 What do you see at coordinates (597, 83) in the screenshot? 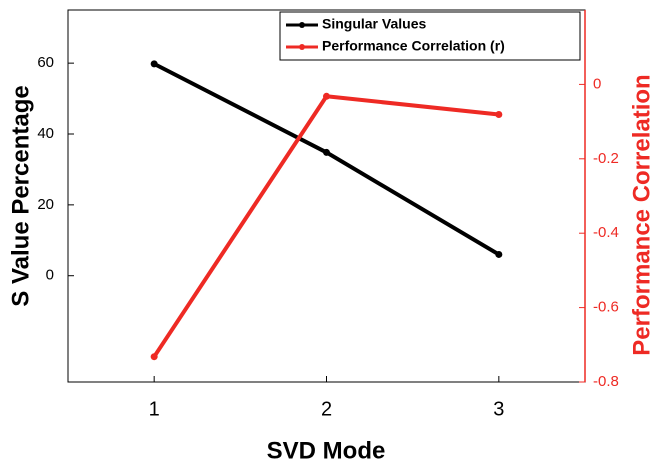
I see `y2-tick-label: 0` at bounding box center [597, 83].